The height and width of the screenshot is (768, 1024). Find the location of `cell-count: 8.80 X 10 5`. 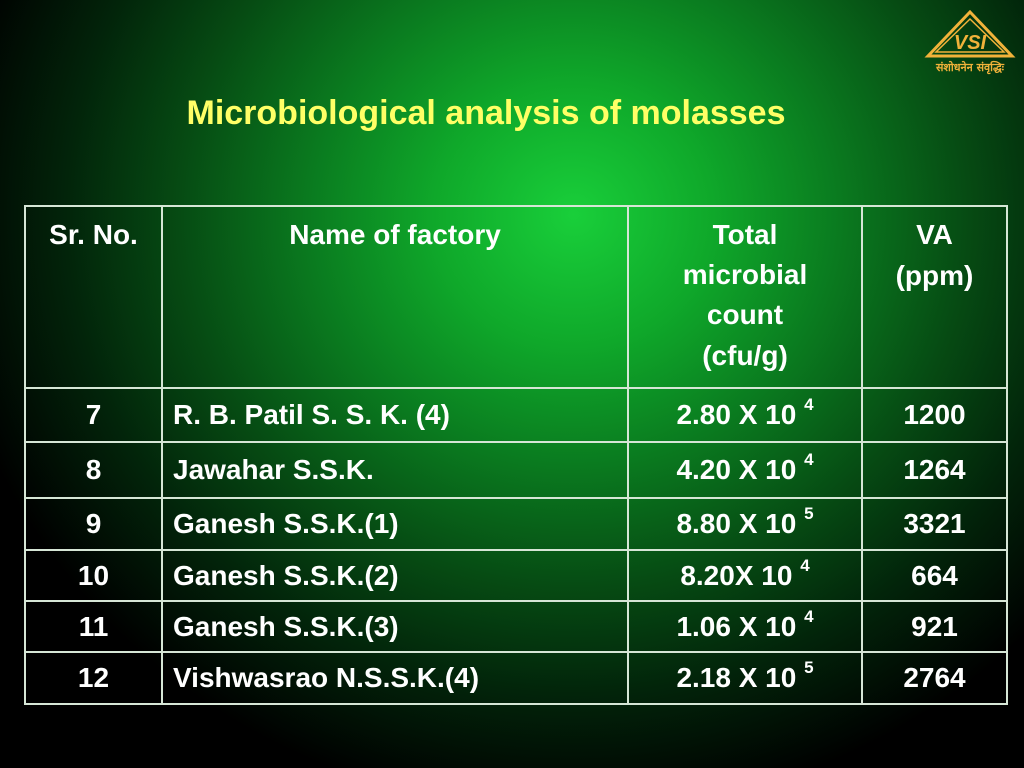

cell-count: 8.80 X 10 5 is located at coordinates (745, 524).